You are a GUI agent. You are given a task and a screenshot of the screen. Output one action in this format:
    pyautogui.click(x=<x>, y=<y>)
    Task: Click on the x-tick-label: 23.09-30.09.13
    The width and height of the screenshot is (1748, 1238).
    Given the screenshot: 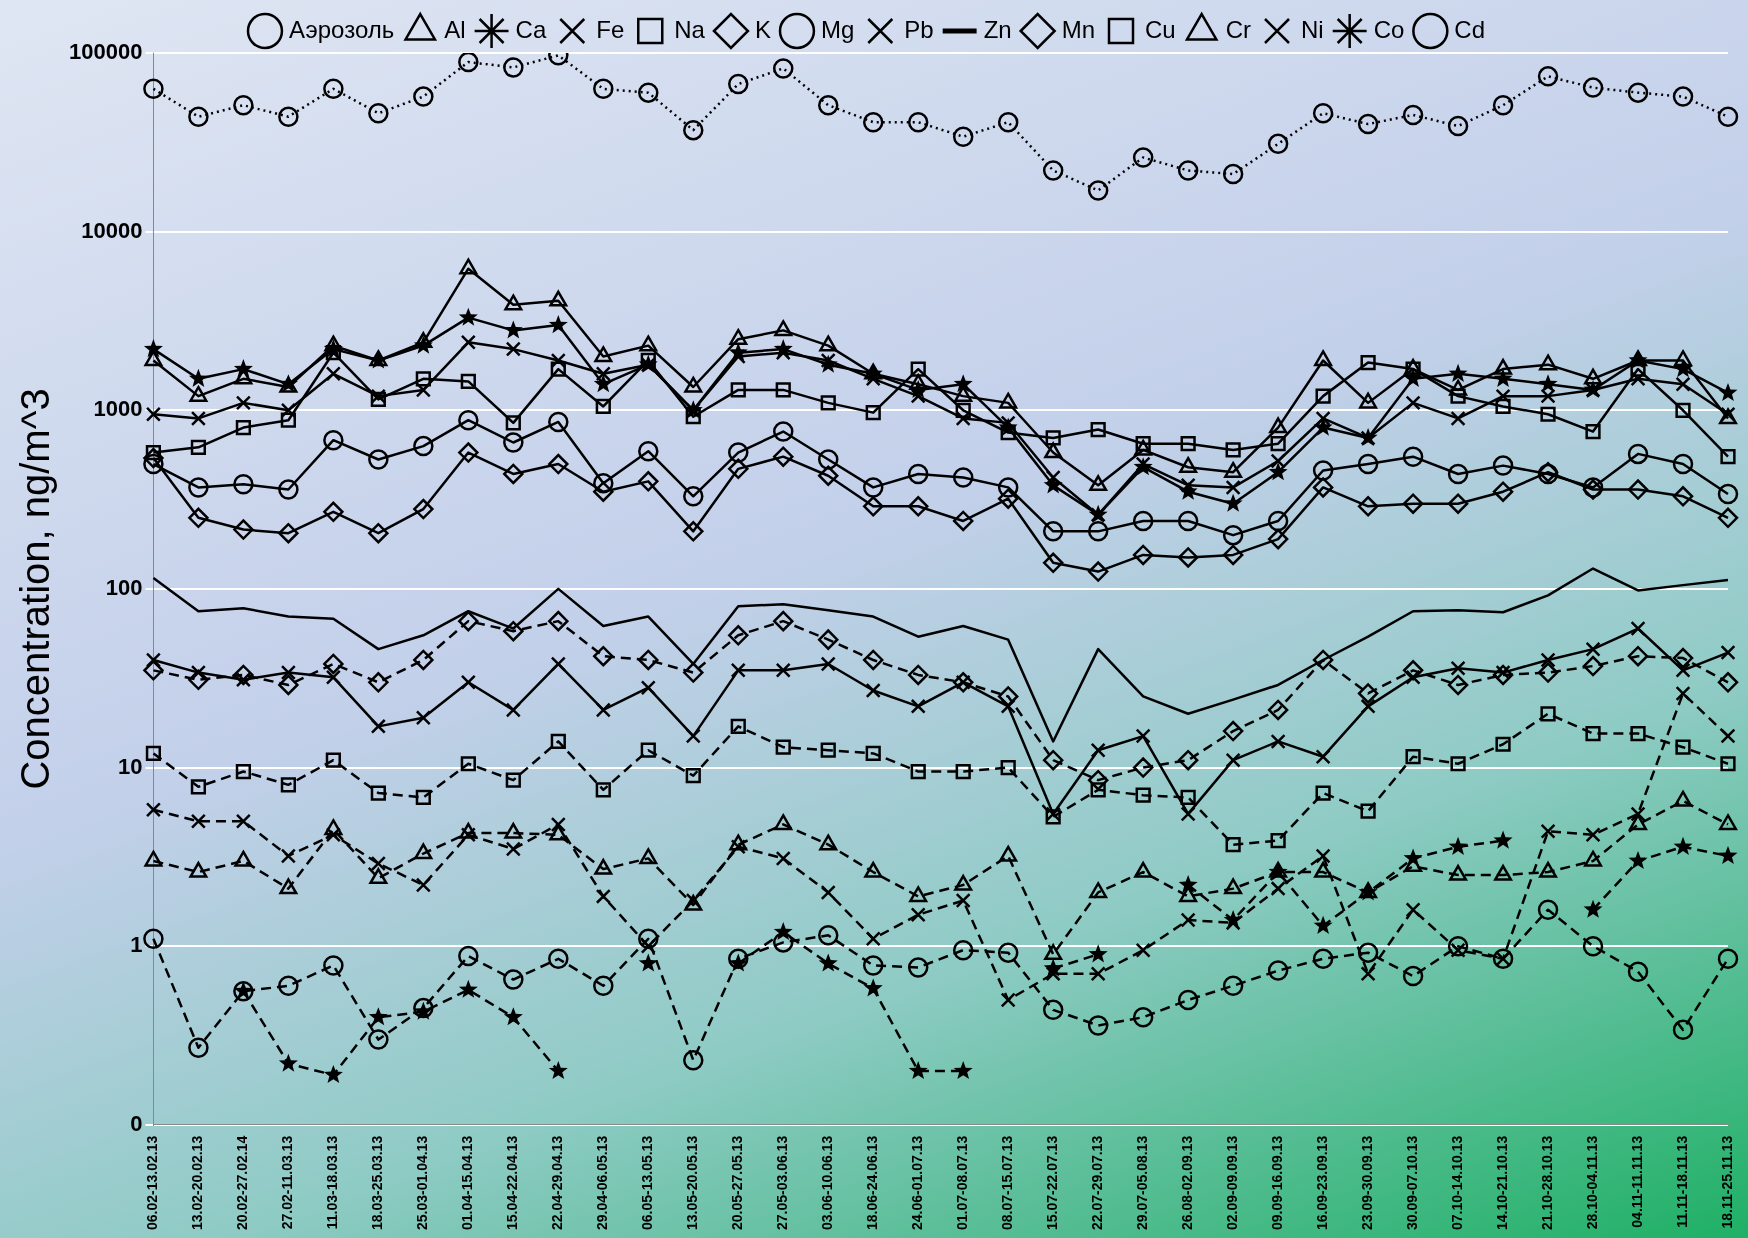 What is the action you would take?
    pyautogui.click(x=1366, y=1183)
    